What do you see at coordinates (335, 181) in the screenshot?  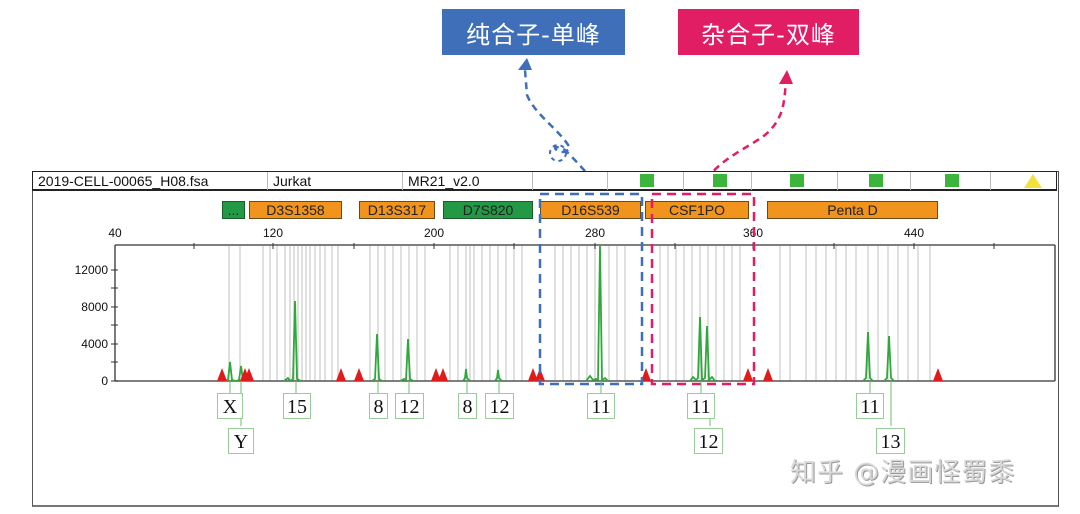 I see `sample-name: Jurkat` at bounding box center [335, 181].